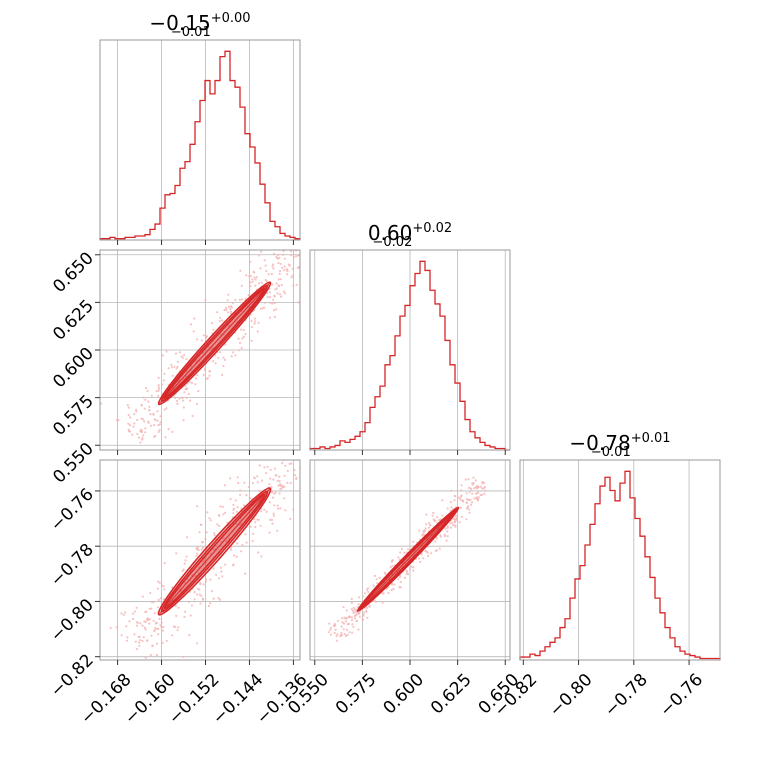  Describe the element at coordinates (651, 438) in the screenshot. I see `title-plus: +0.01` at that location.